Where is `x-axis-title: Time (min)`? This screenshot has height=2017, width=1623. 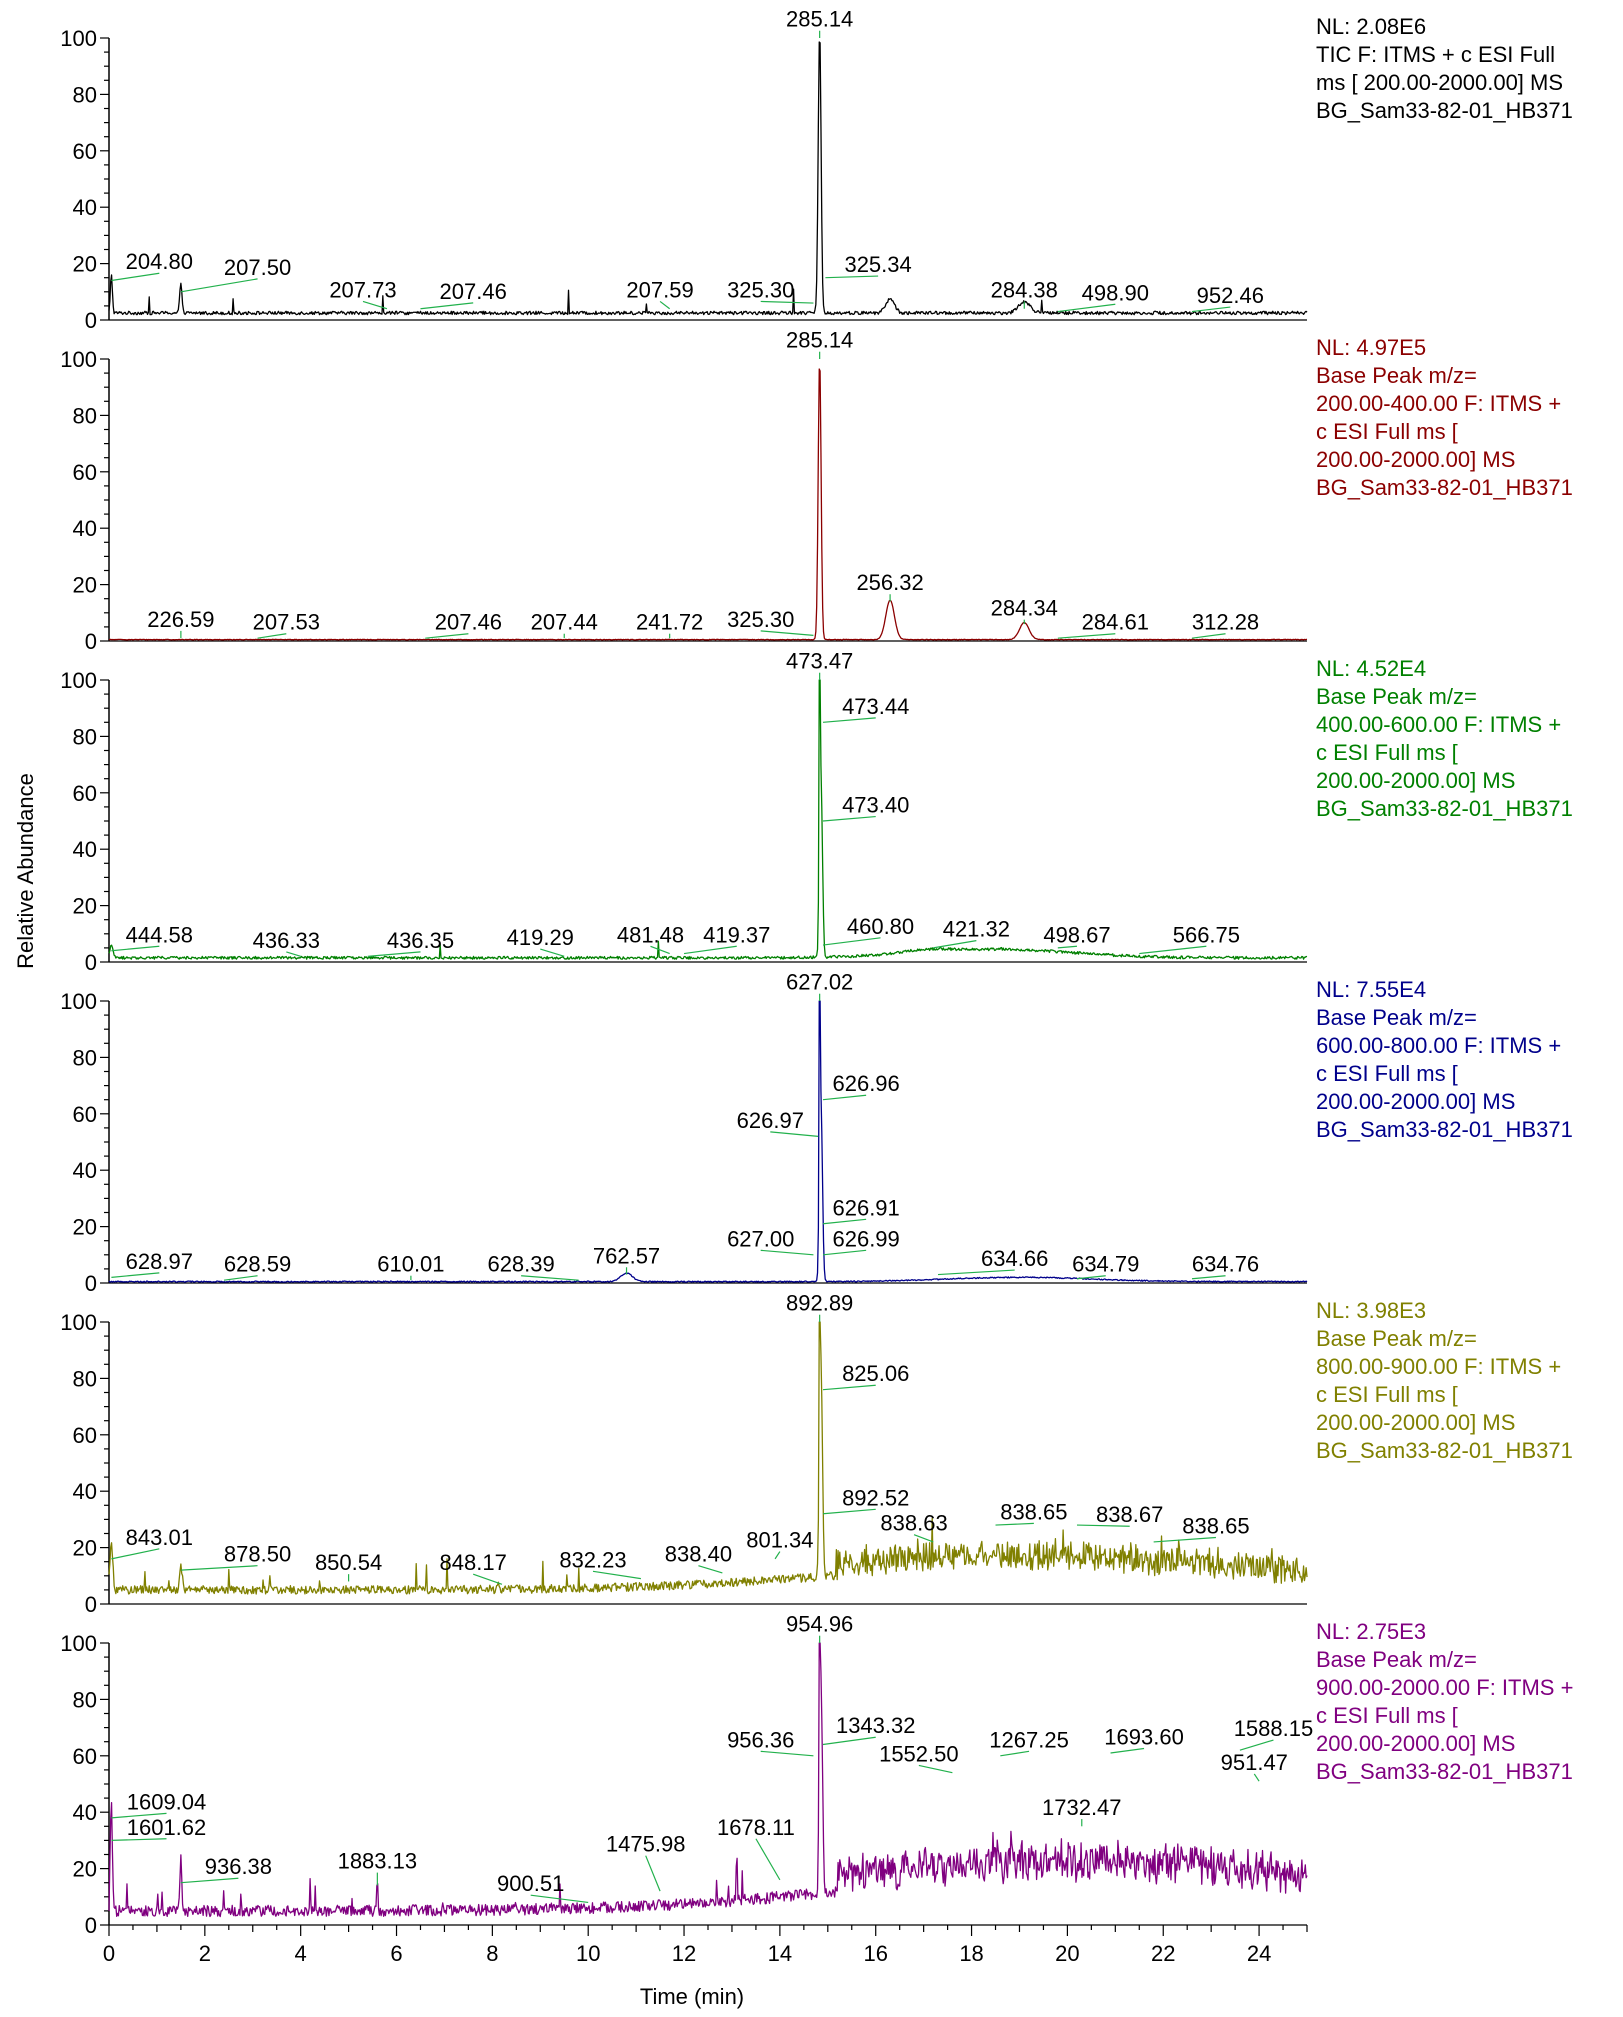
x-axis-title: Time (min) is located at coordinates (692, 1996).